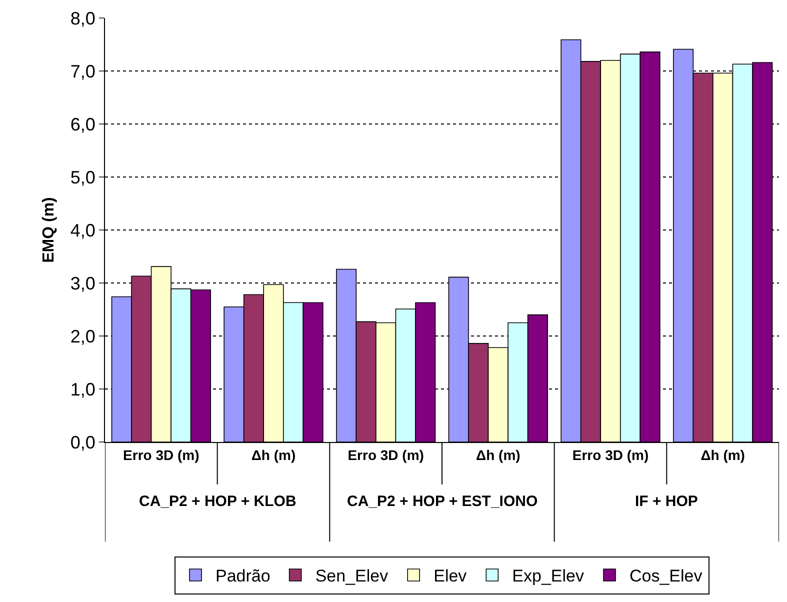 The width and height of the screenshot is (787, 602). Describe the element at coordinates (83, 442) in the screenshot. I see `y-tick-label: 0,0` at that location.